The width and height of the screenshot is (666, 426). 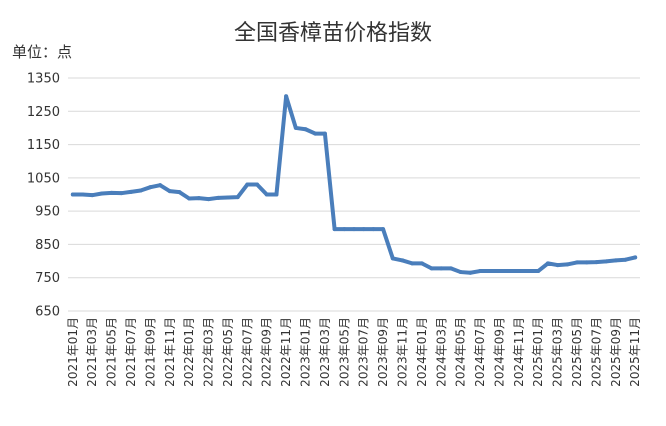 I want to click on x-tick-label: 2024年09月, so click(x=499, y=352).